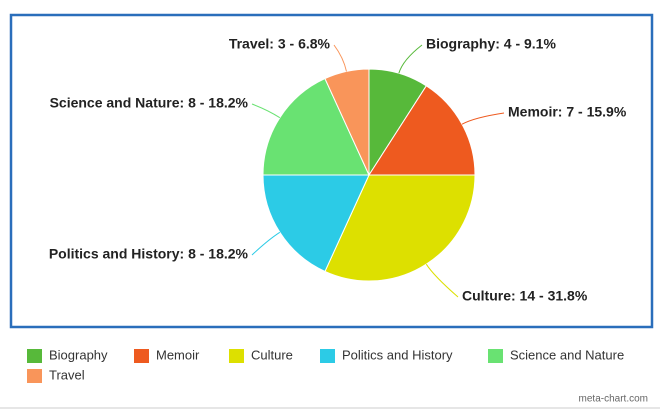  I want to click on data-label: Biography: 4 - 9.1%, so click(491, 44).